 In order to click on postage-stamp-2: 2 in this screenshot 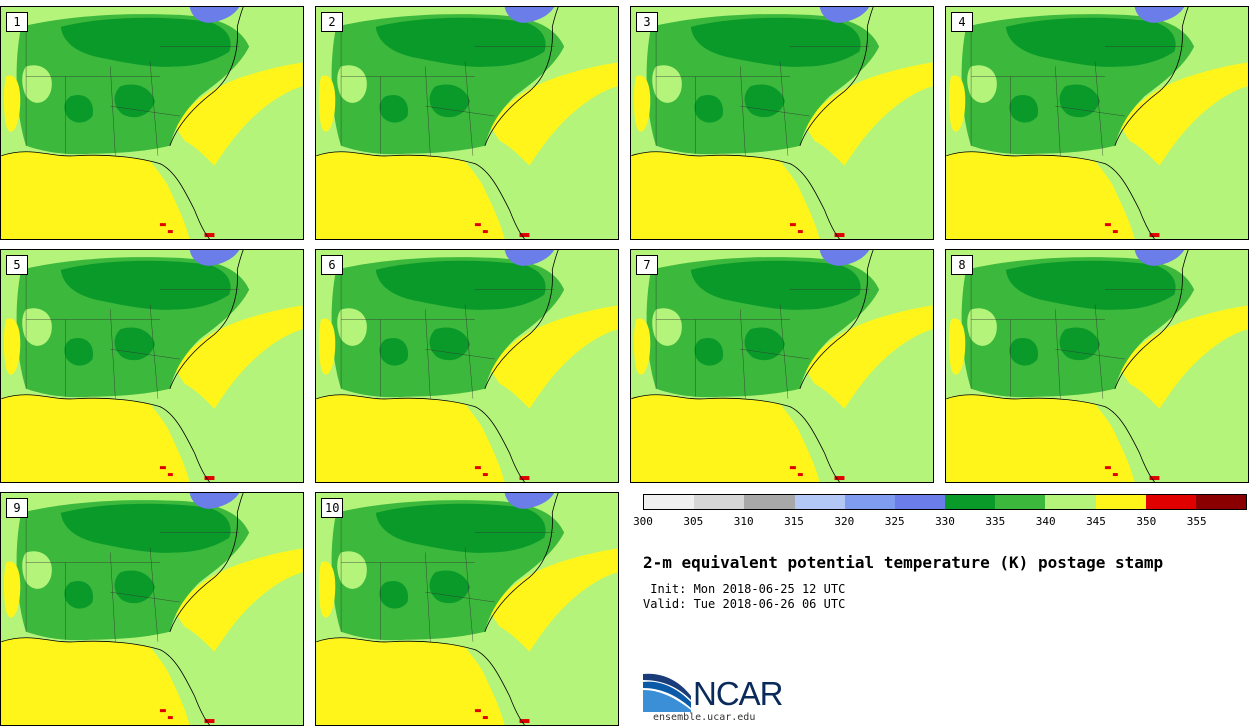, I will do `click(467, 123)`.